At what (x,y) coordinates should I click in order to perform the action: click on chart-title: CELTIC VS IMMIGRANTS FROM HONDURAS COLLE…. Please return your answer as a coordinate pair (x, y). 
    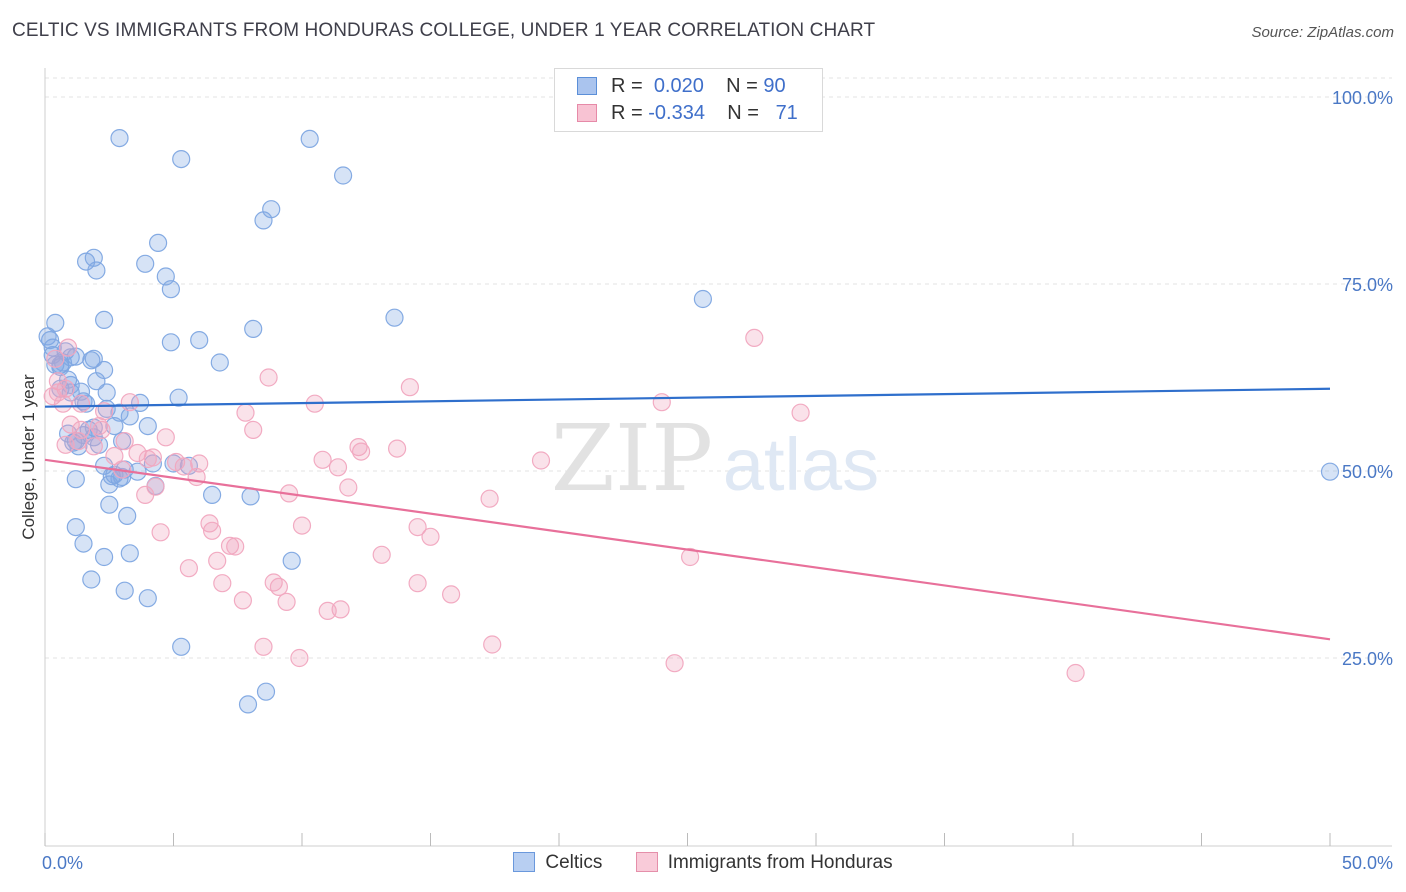
    Looking at the image, I should click on (444, 30).